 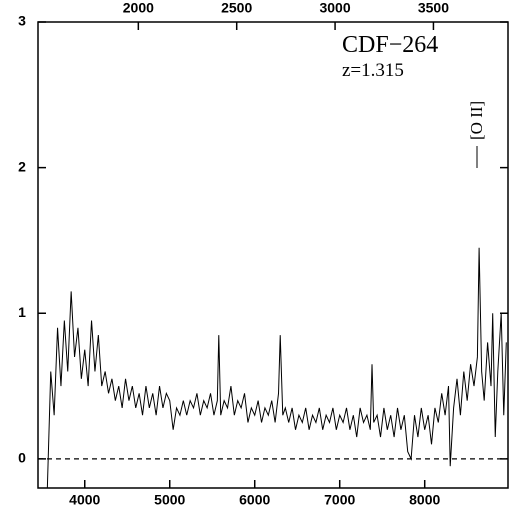 What do you see at coordinates (138, 8) in the screenshot?
I see `x2-tick-label: 2000` at bounding box center [138, 8].